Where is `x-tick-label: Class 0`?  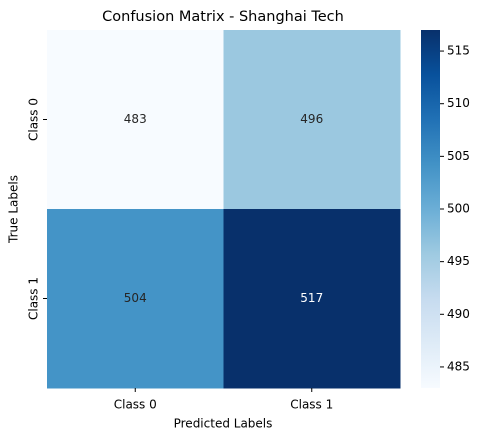 x-tick-label: Class 0 is located at coordinates (135, 405).